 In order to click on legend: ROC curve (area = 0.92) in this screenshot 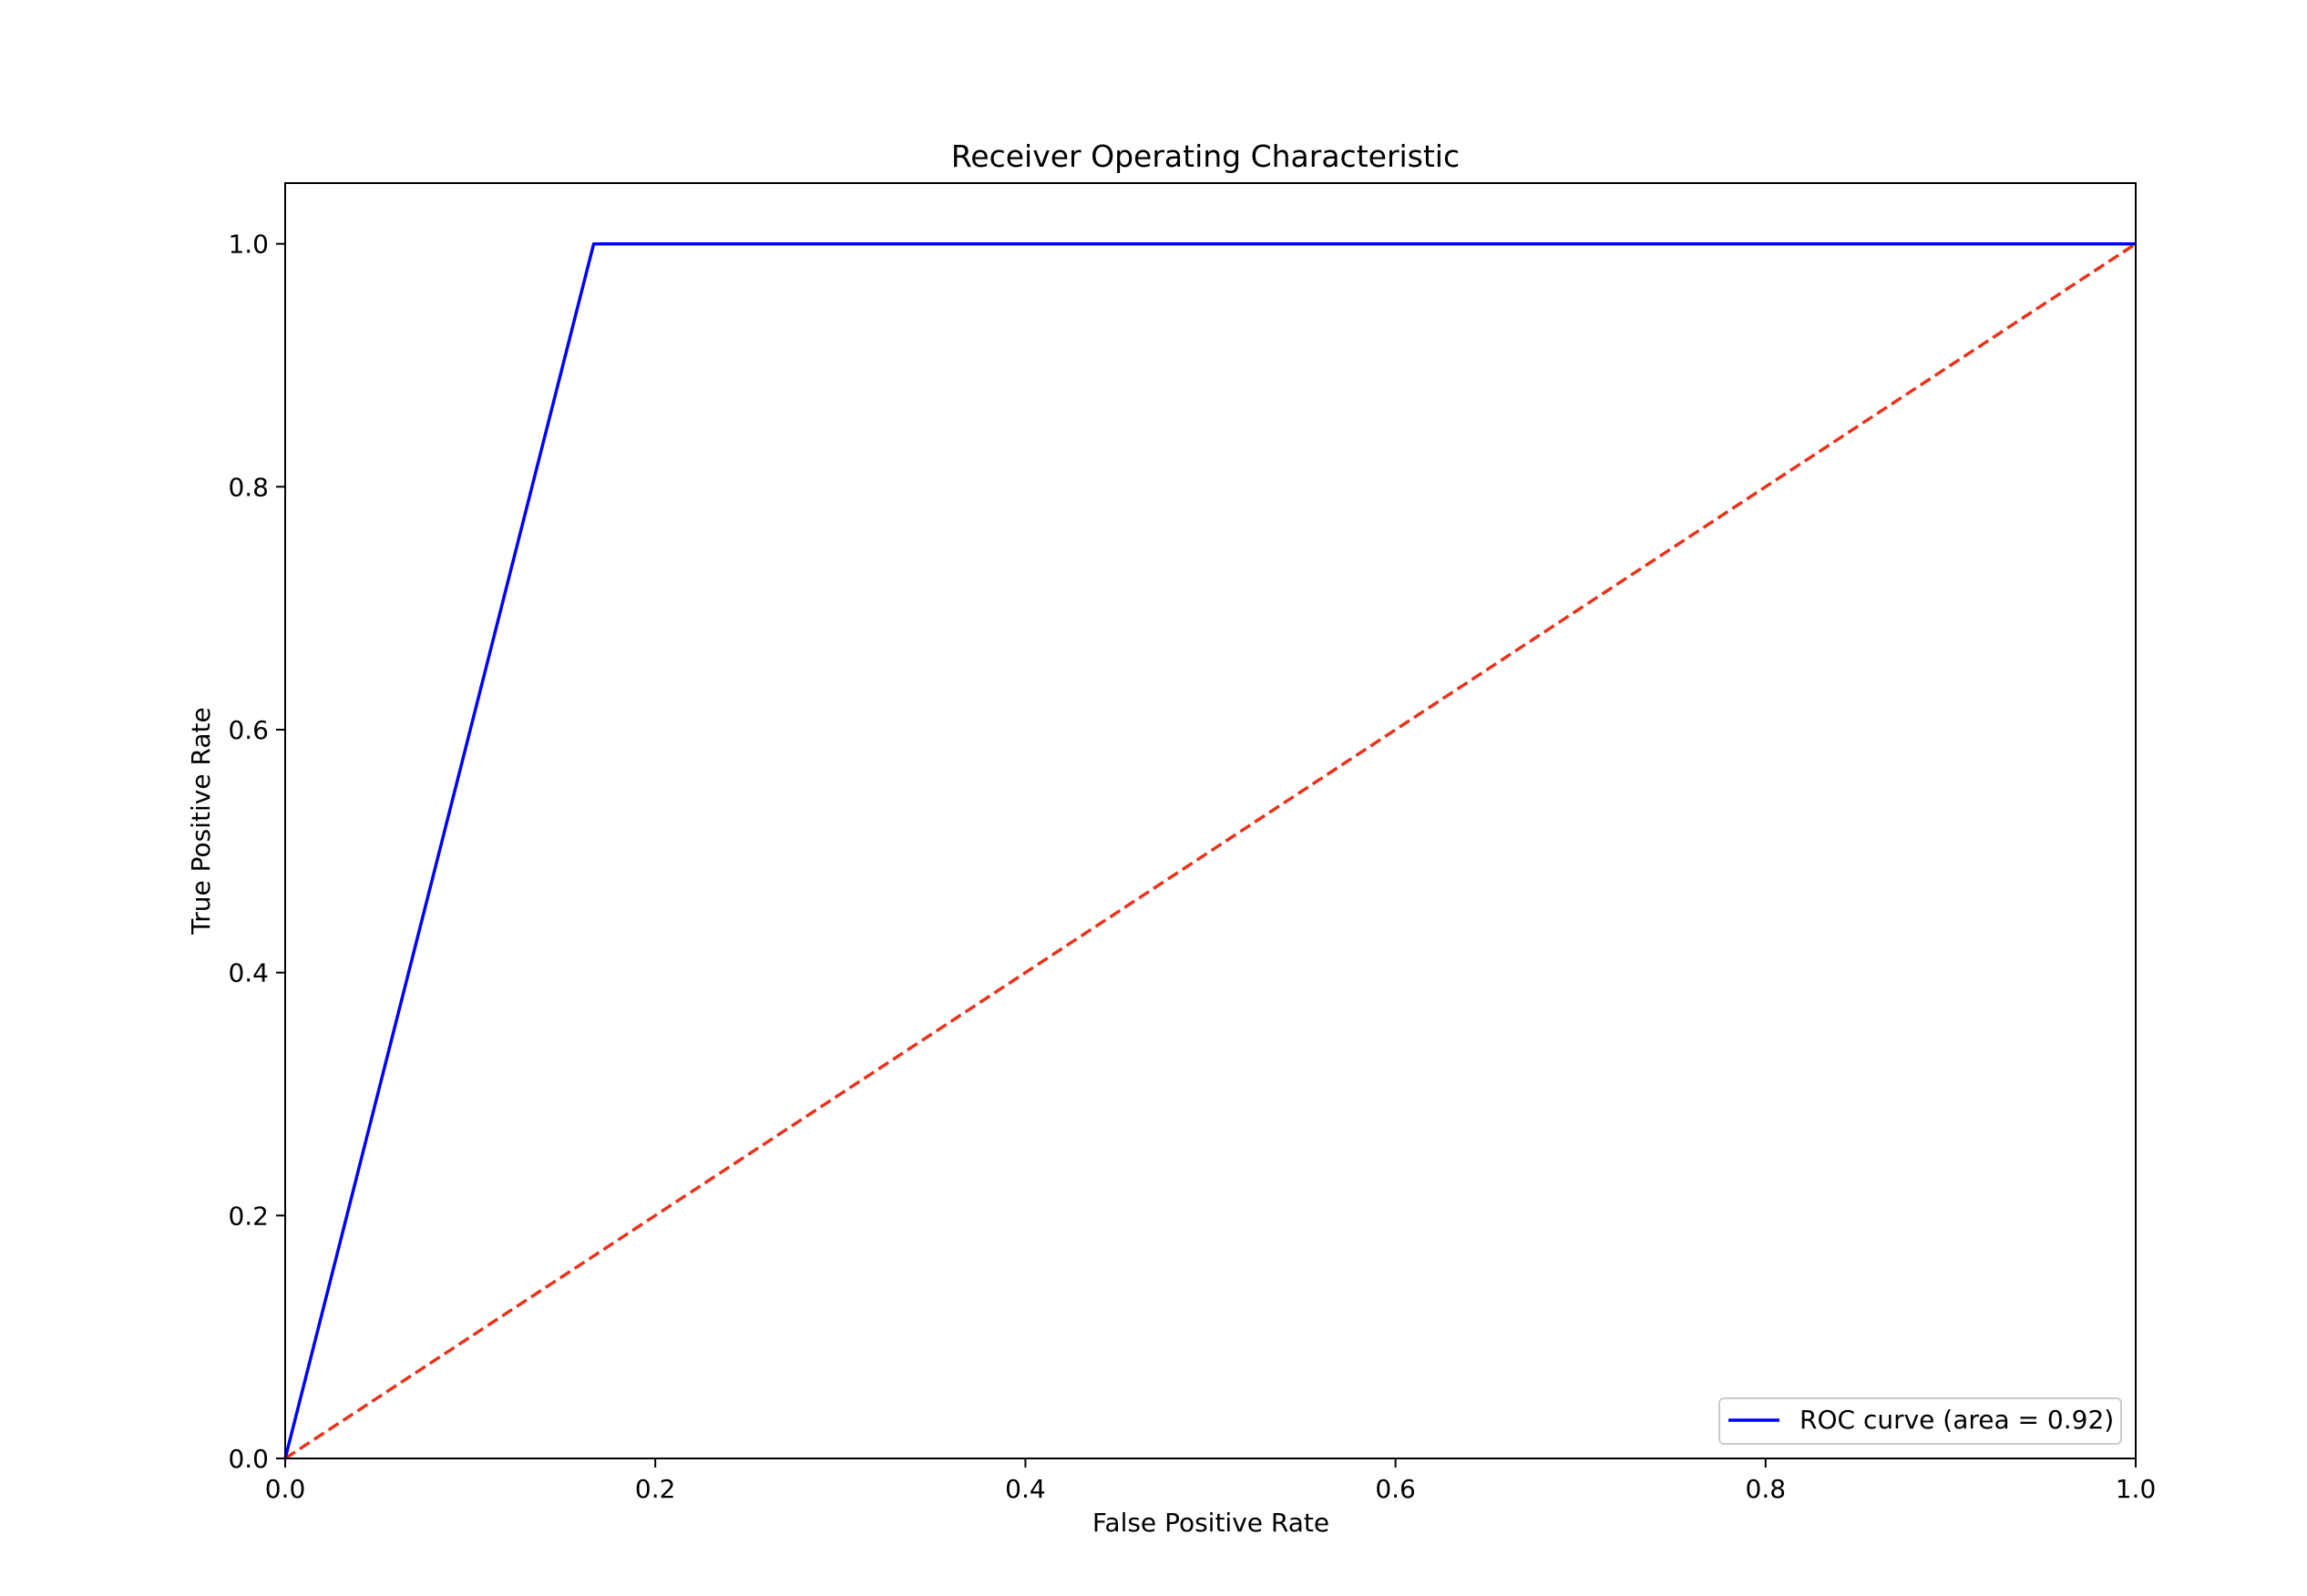, I will do `click(1920, 1421)`.